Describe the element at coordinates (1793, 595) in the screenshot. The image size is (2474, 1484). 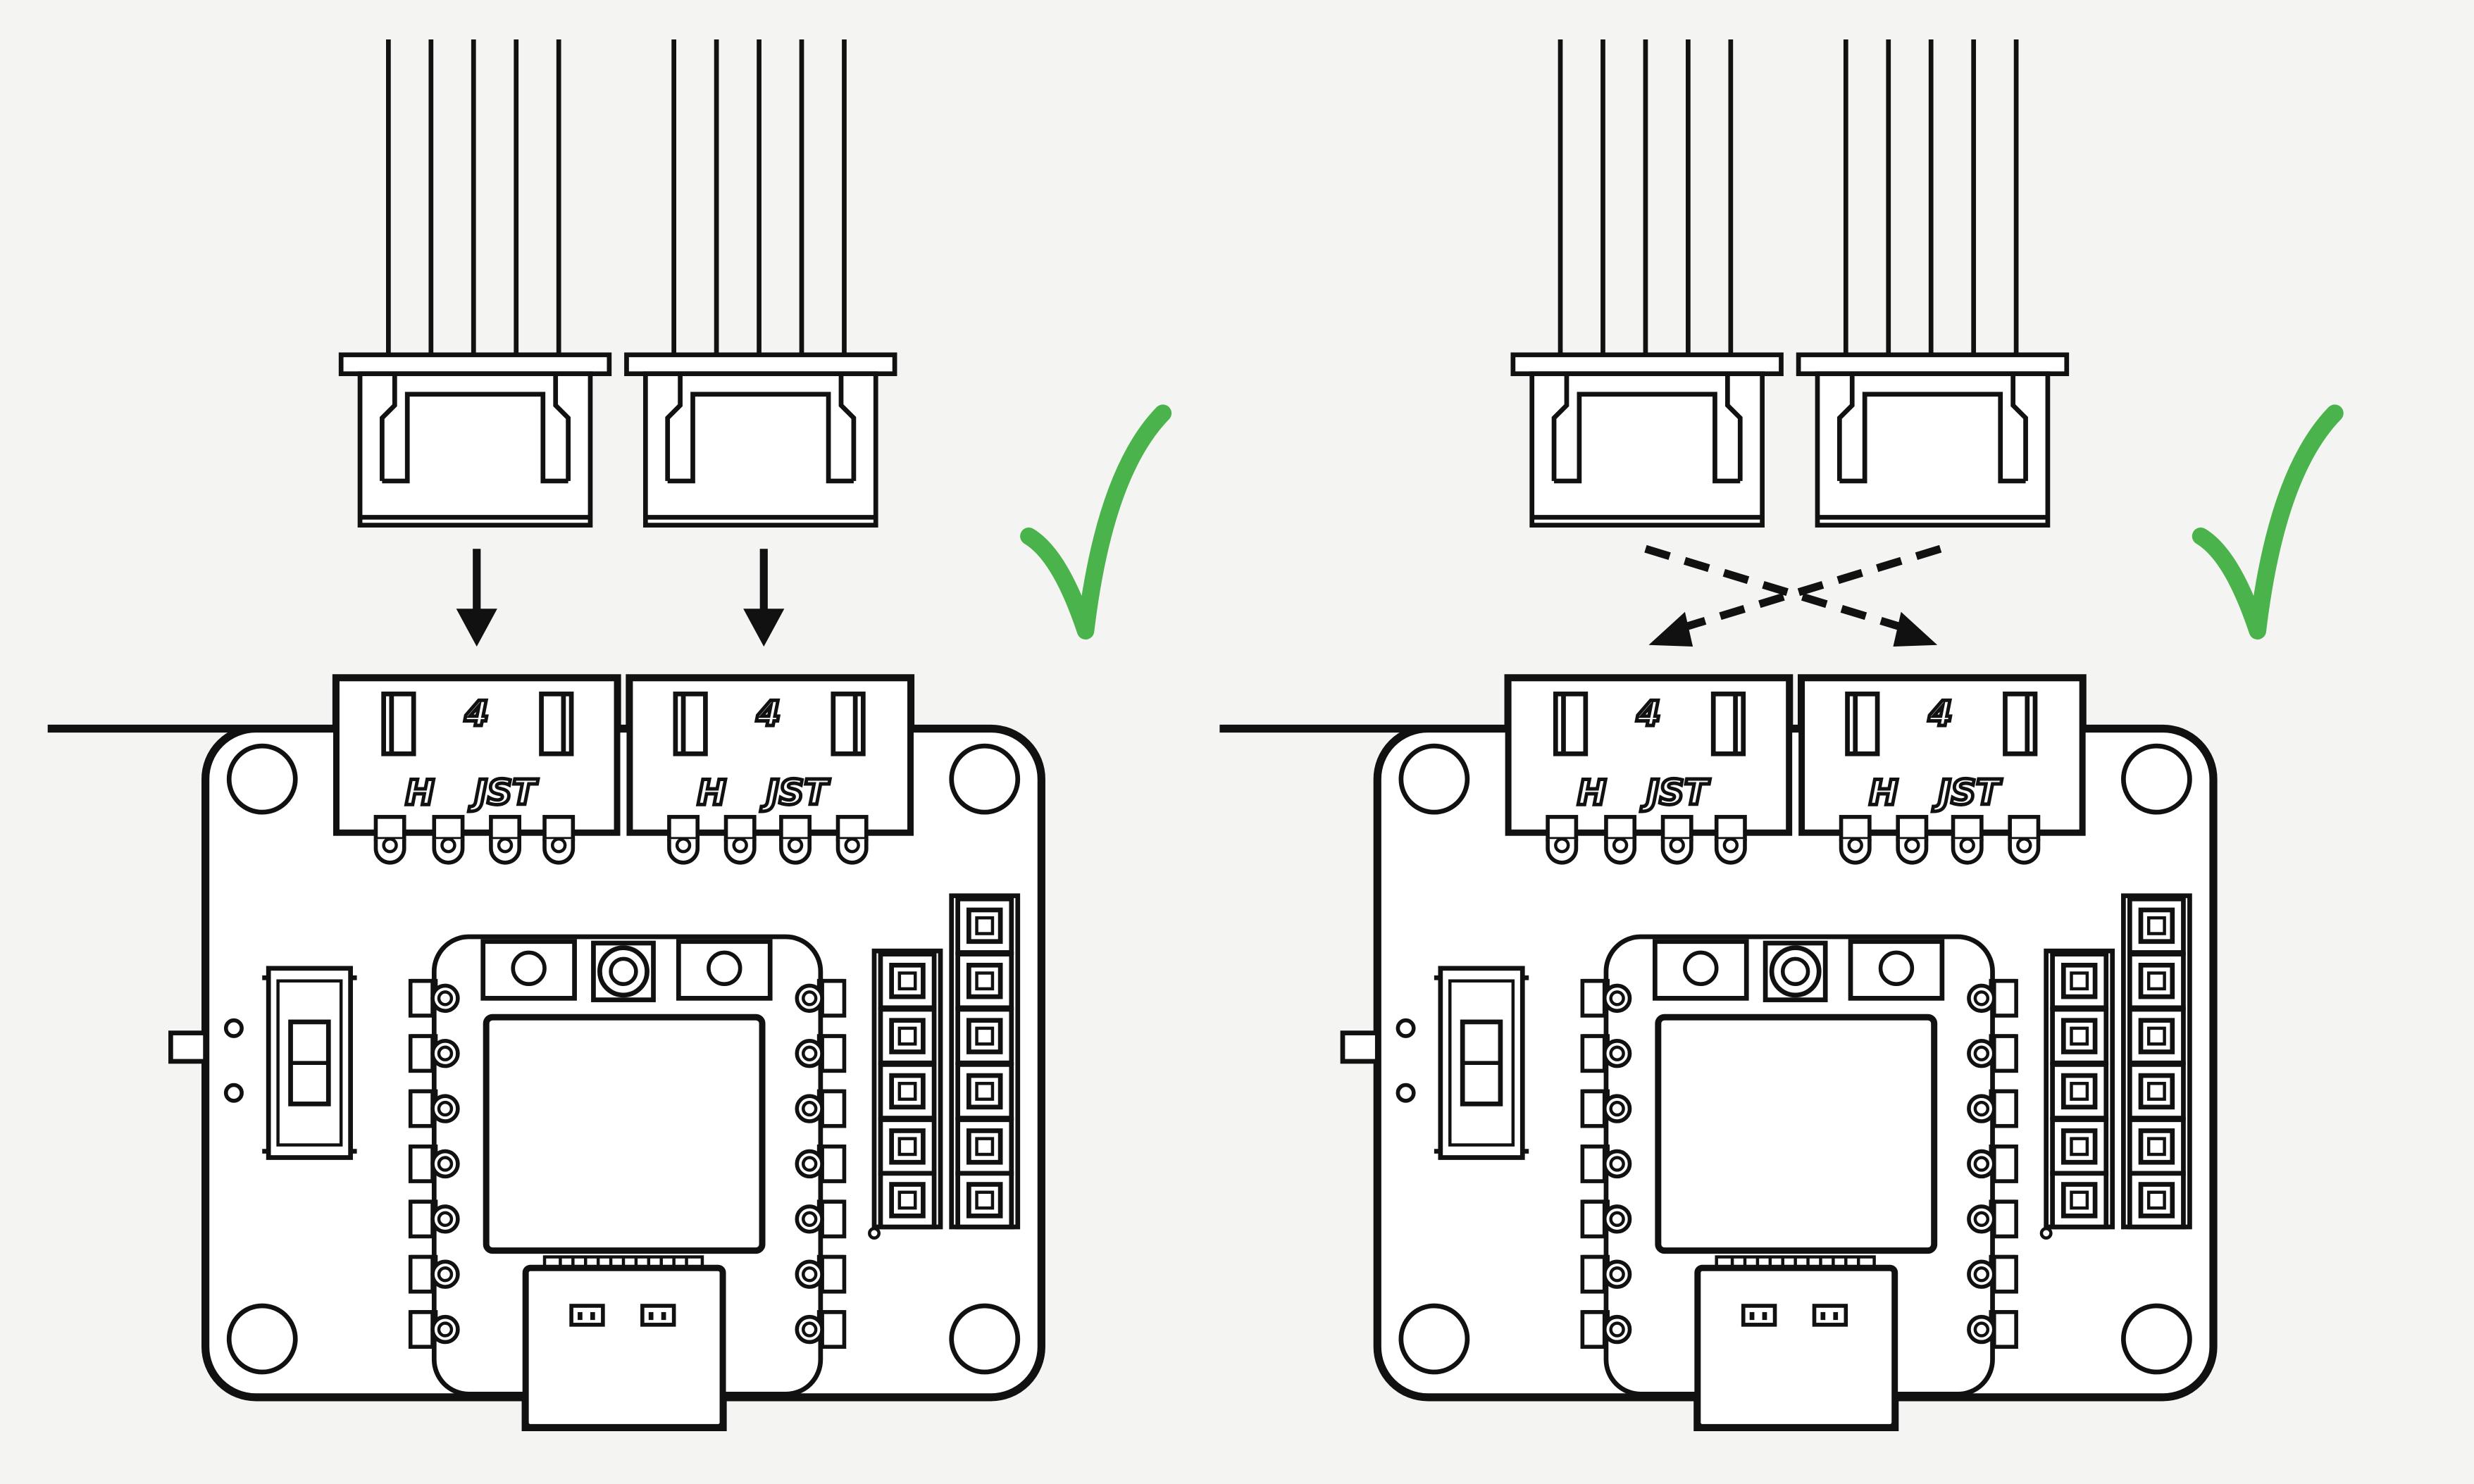
I see `insert-arrow-crossed` at that location.